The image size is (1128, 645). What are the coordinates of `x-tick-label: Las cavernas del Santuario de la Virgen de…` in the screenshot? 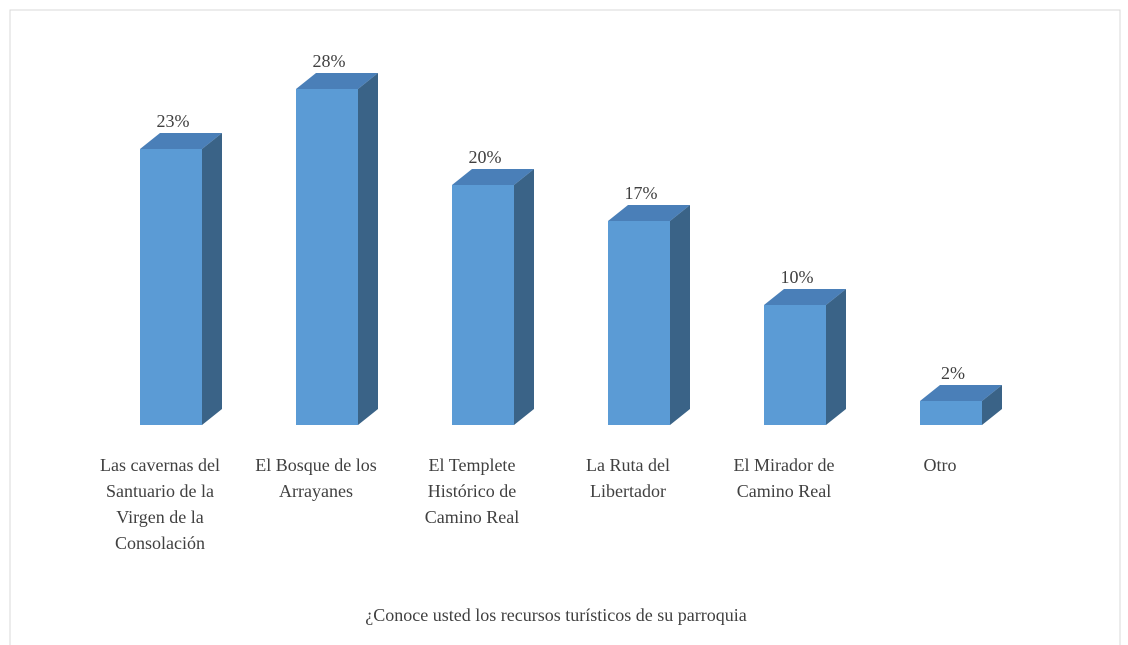 It's located at (160, 504).